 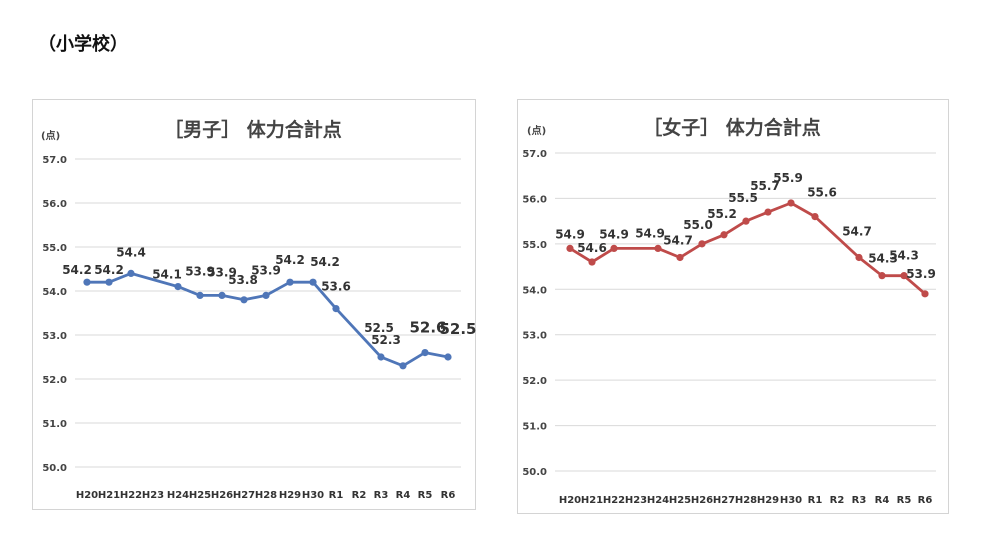 What do you see at coordinates (791, 500) in the screenshot?
I see `x-tick-label: H30` at bounding box center [791, 500].